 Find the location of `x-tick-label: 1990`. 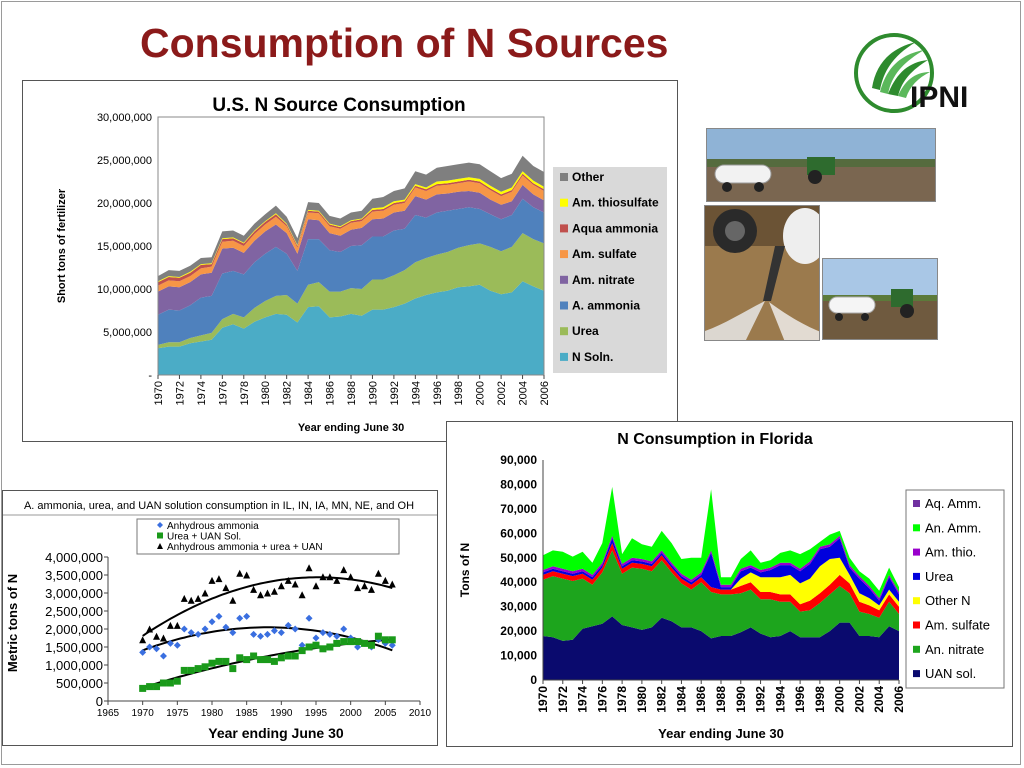

x-tick-label: 1990 is located at coordinates (741, 699).